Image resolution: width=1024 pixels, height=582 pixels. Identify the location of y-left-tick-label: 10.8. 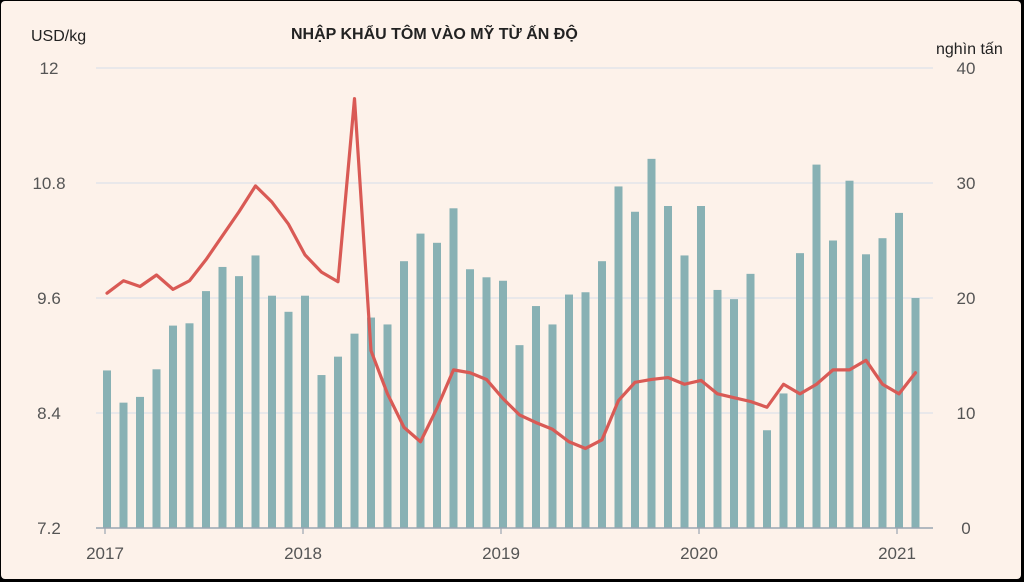
(48, 183).